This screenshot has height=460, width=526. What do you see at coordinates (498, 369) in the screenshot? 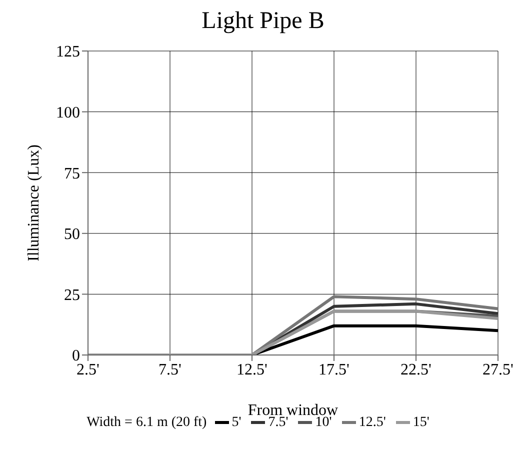
I see `x-tick-label: 27.5'` at bounding box center [498, 369].